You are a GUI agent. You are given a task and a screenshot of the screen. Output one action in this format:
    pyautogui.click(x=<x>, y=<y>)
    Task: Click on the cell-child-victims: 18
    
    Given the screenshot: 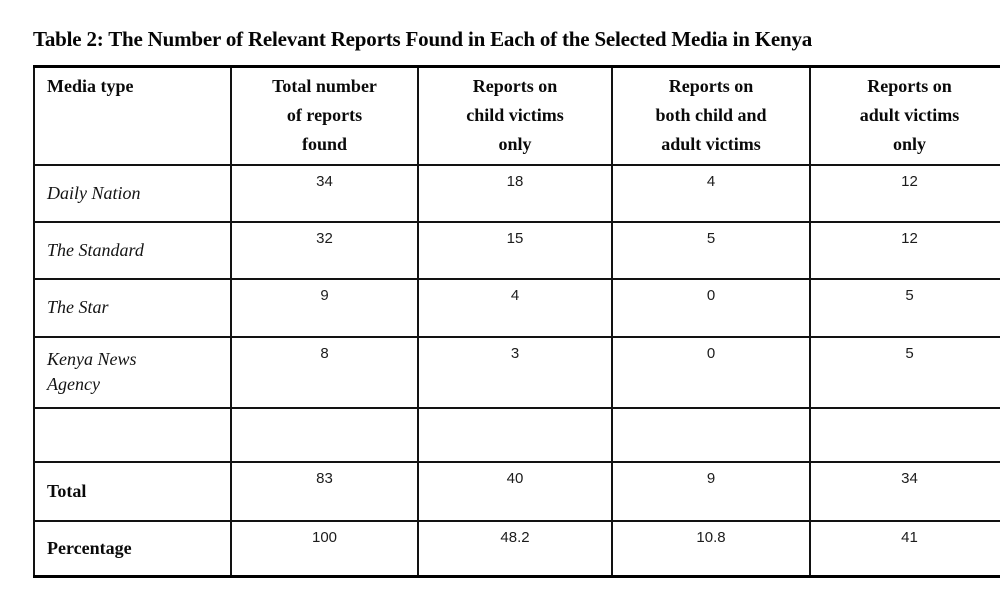 What is the action you would take?
    pyautogui.click(x=515, y=193)
    